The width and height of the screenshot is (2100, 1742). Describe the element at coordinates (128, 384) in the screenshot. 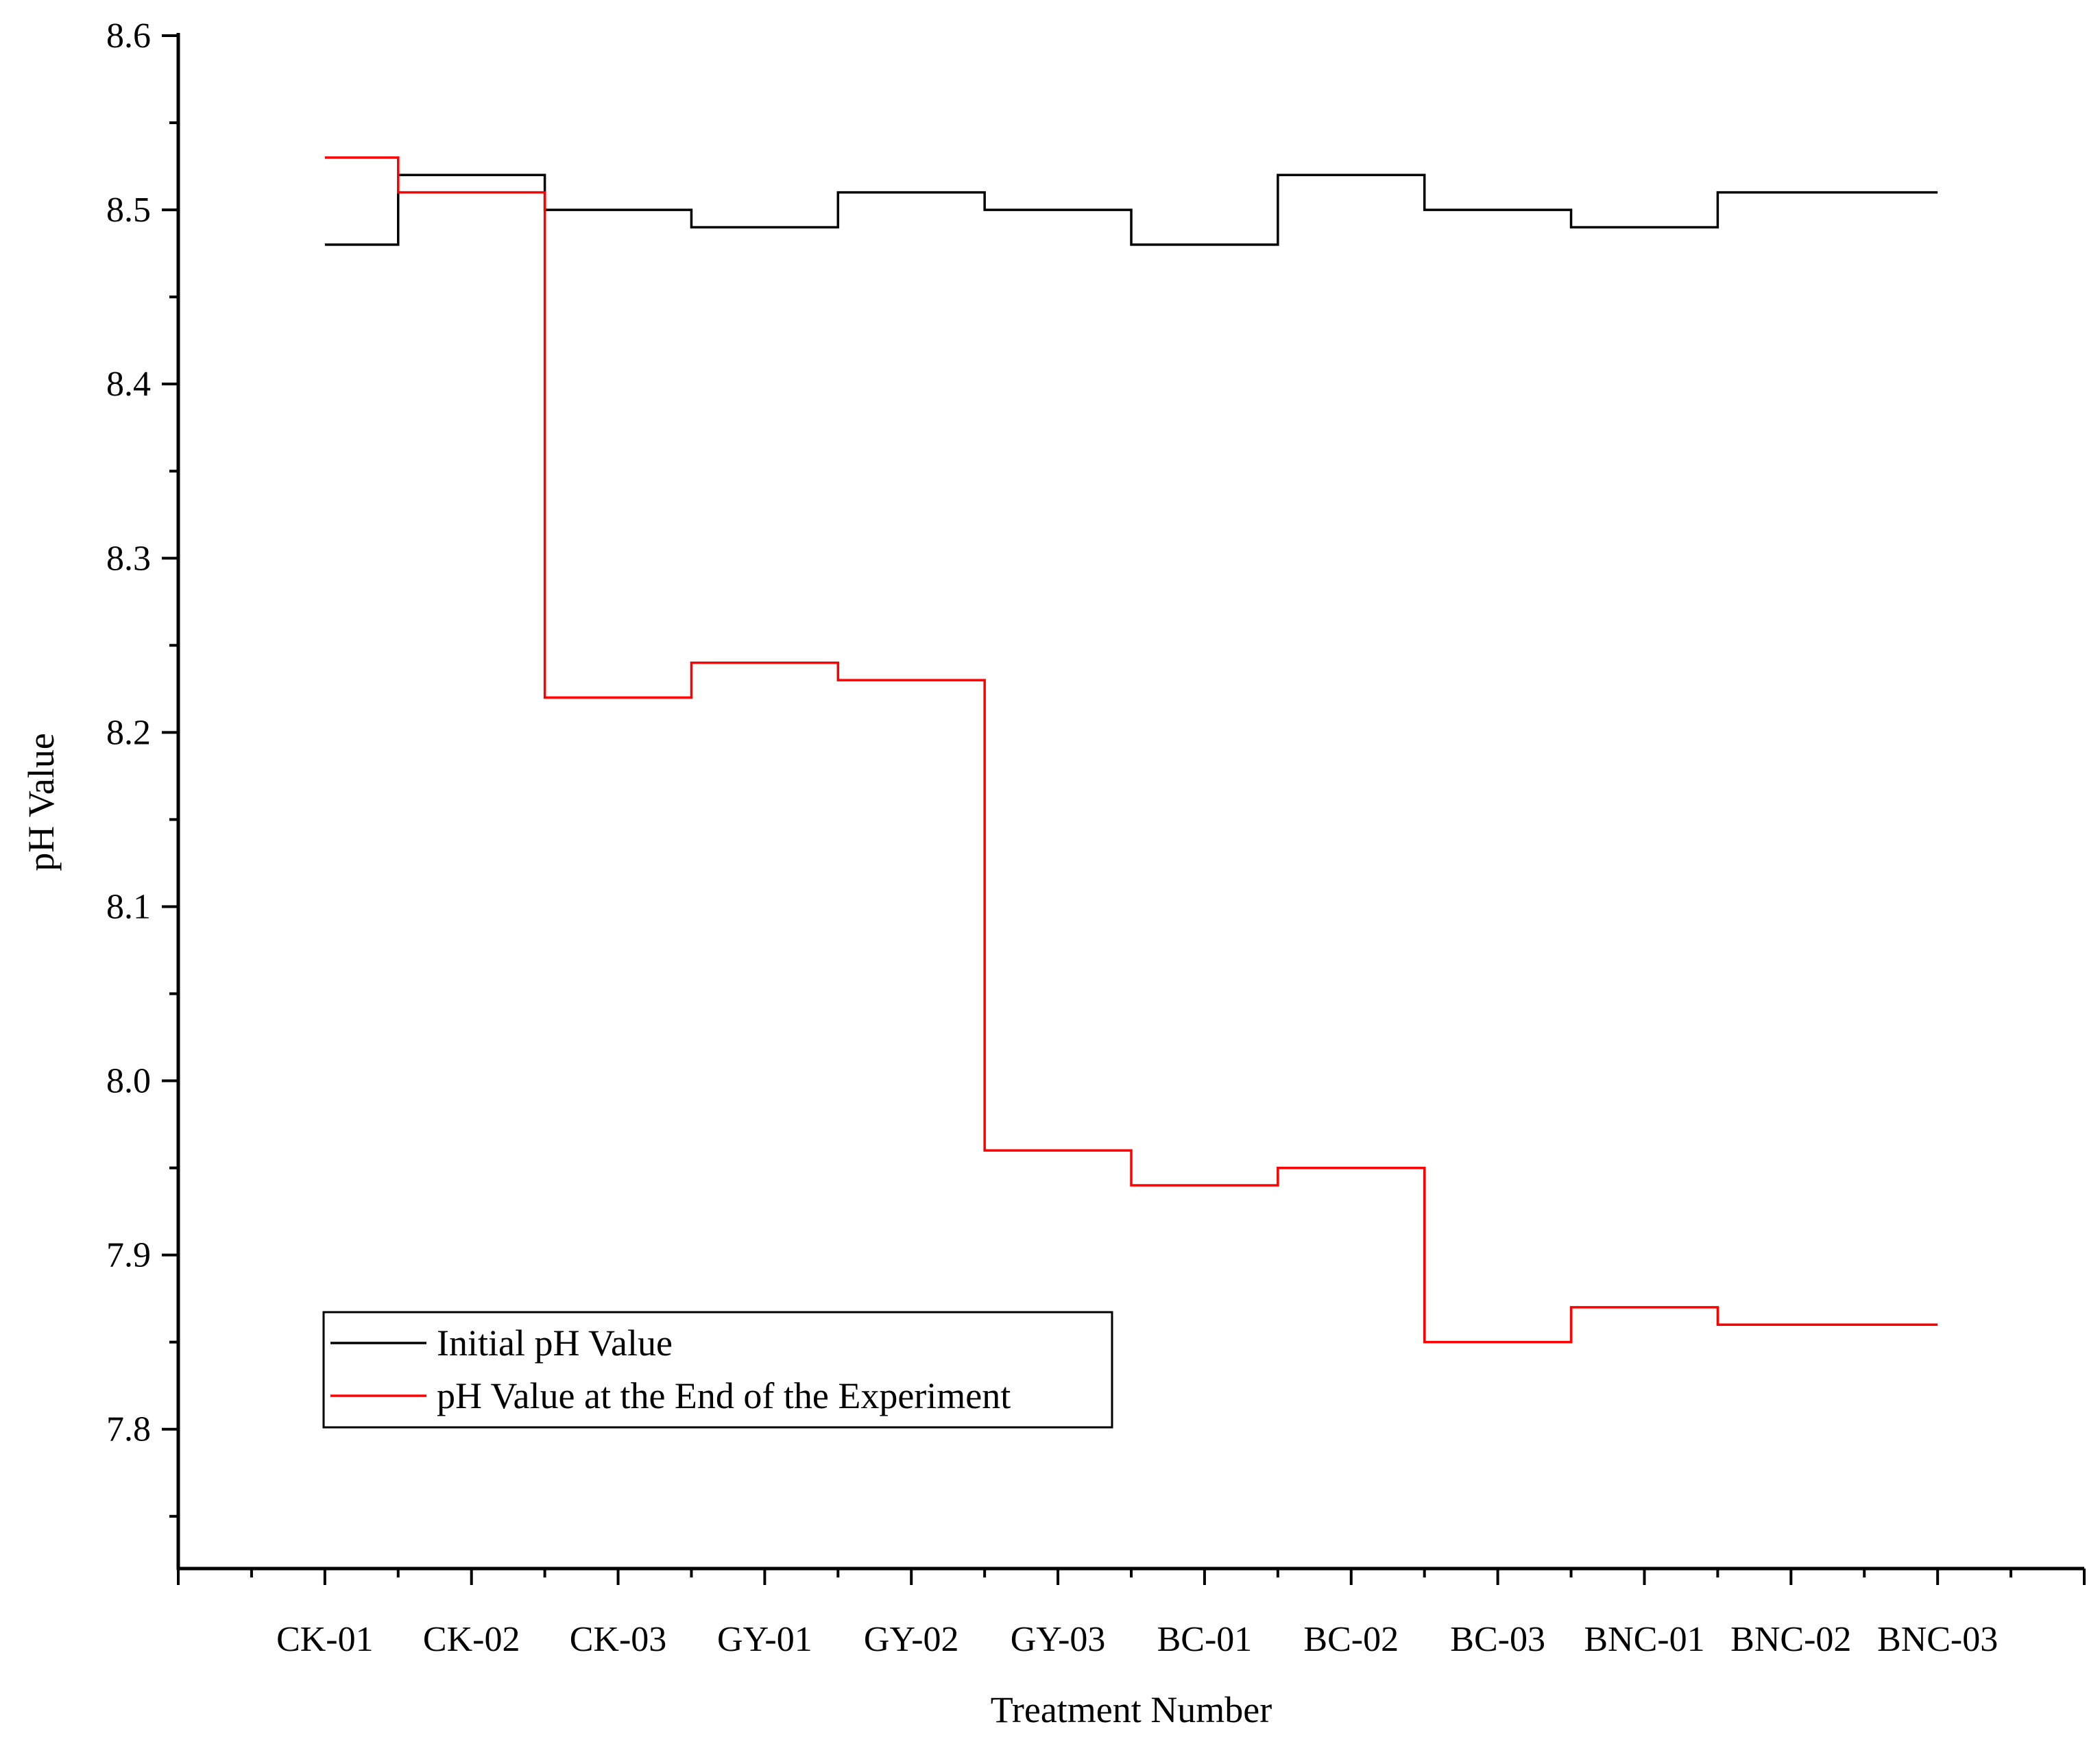

I see `y-tick-label: 8.4` at that location.